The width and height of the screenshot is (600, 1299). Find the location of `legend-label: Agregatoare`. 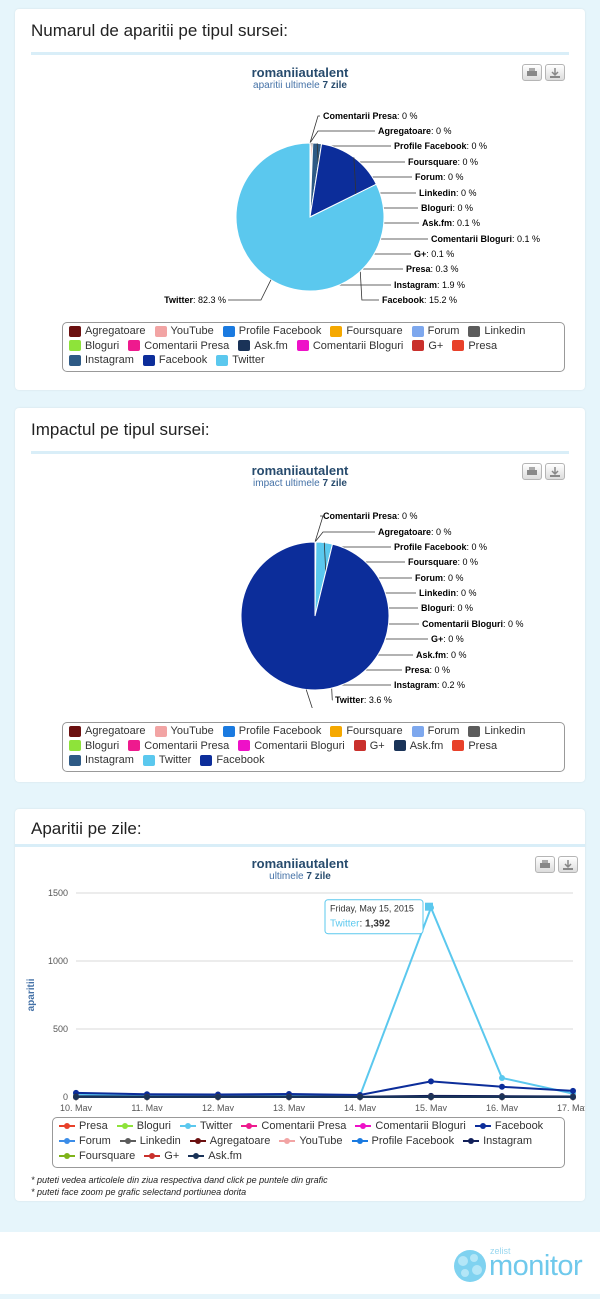

legend-label: Agregatoare is located at coordinates (115, 331).